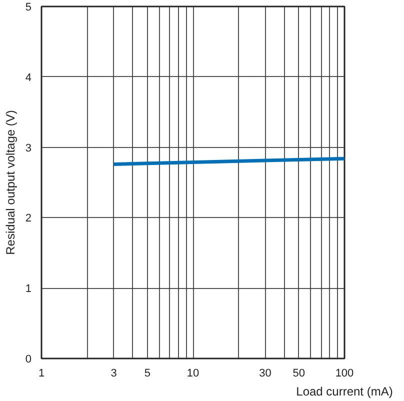 Image resolution: width=404 pixels, height=401 pixels. I want to click on y-tick-label: 1, so click(28, 289).